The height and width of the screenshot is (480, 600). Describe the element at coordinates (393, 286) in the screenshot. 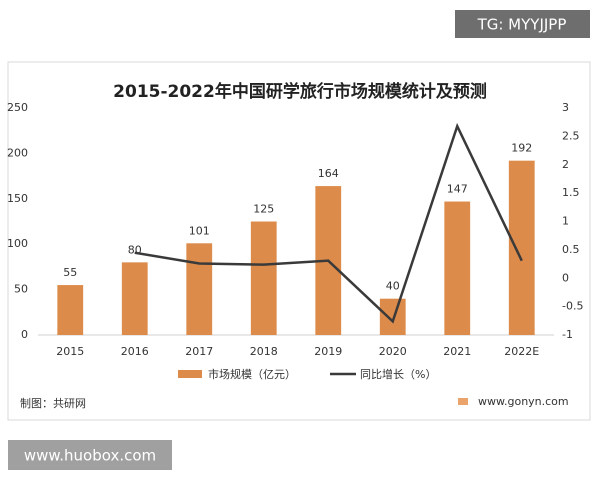

I see `data-label: 40` at that location.